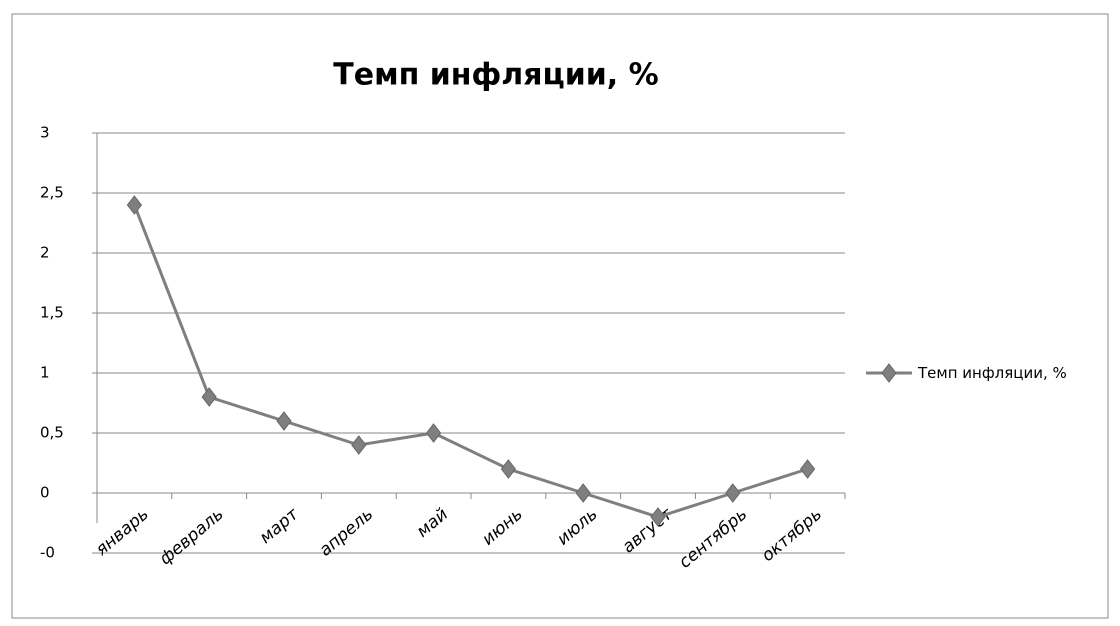 This screenshot has height=626, width=1120. What do you see at coordinates (52, 433) in the screenshot?
I see `y-tick-label: 0,5` at bounding box center [52, 433].